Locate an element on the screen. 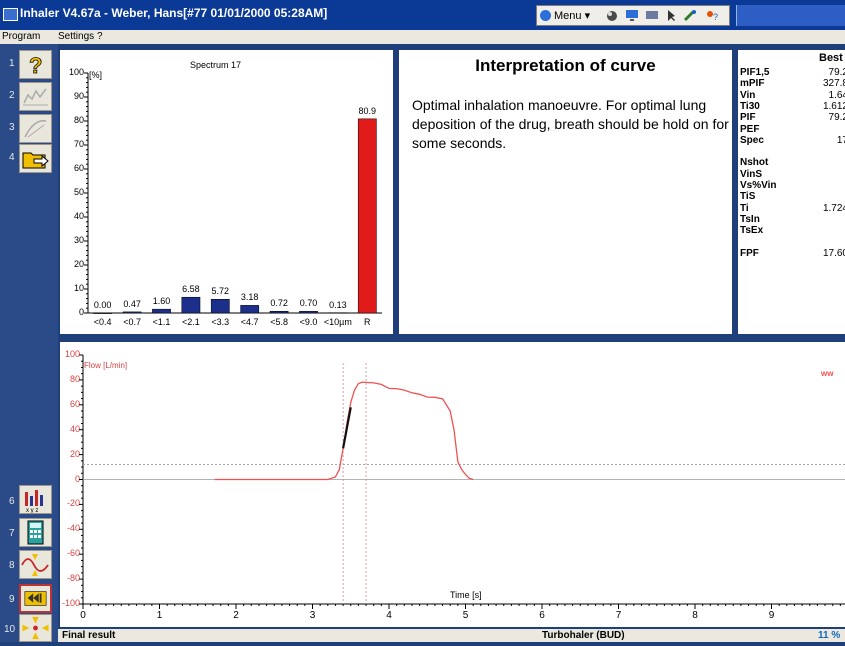 The height and width of the screenshot is (646, 845). question-mark-icon: ? is located at coordinates (36, 66).